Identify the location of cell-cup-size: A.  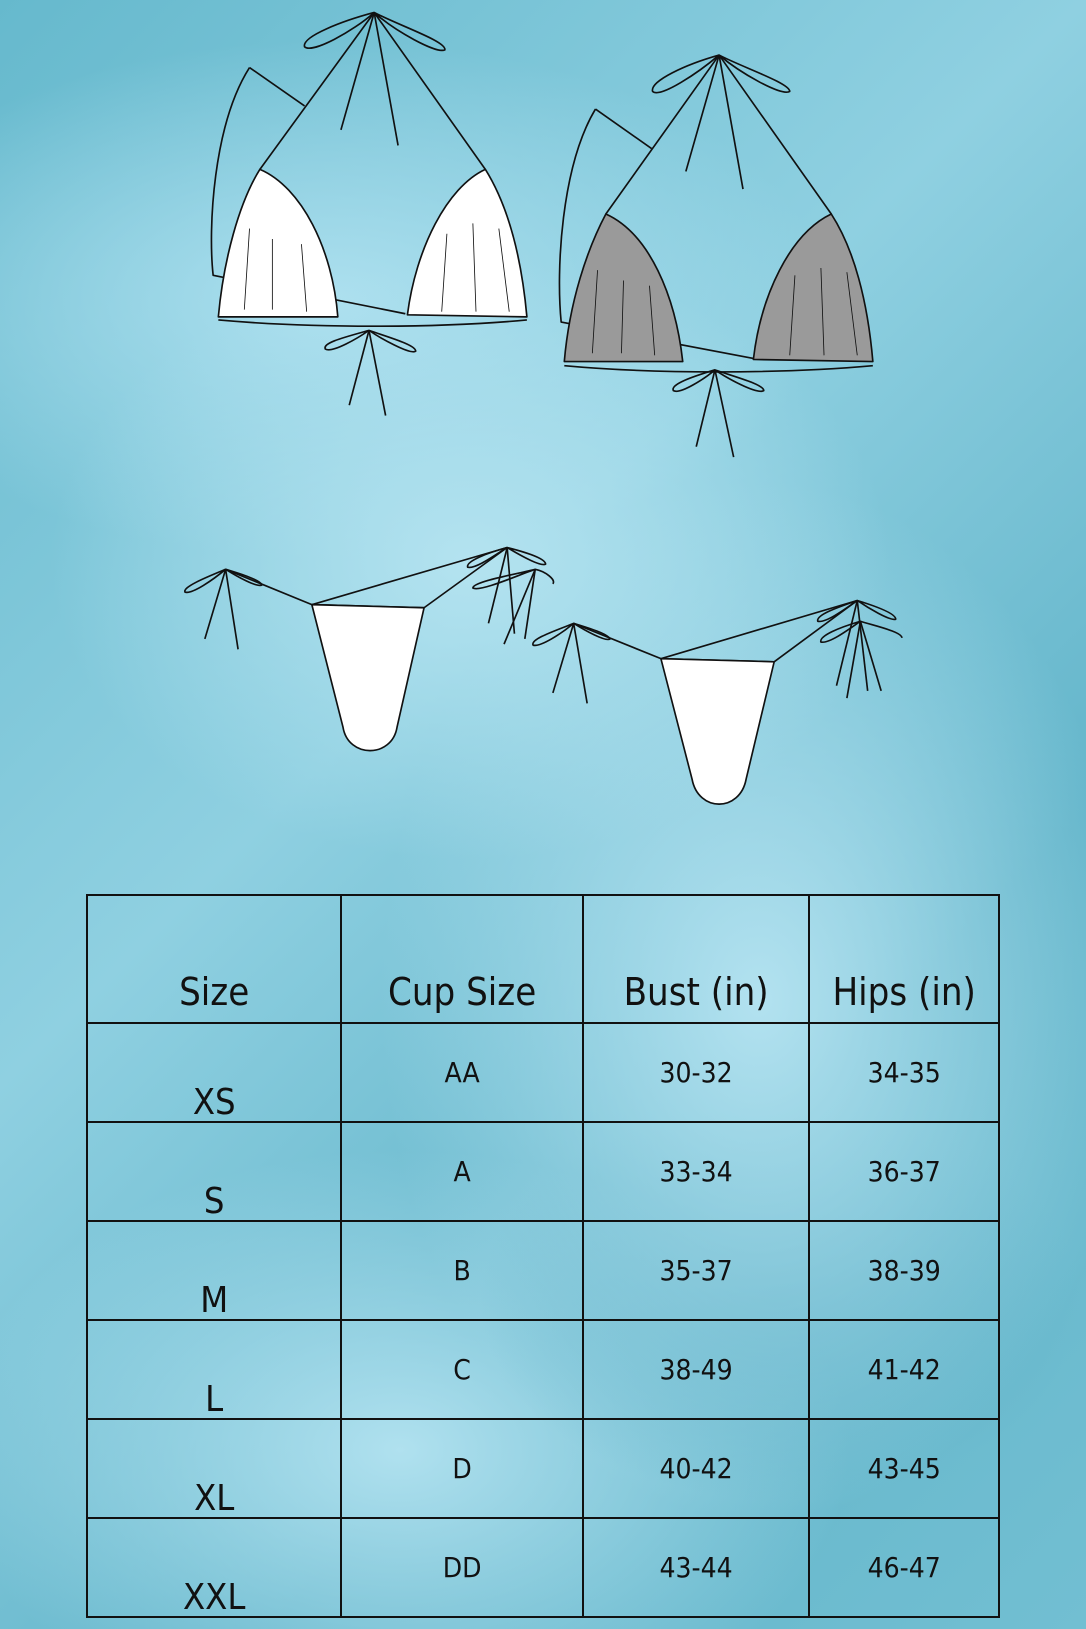
(462, 1171).